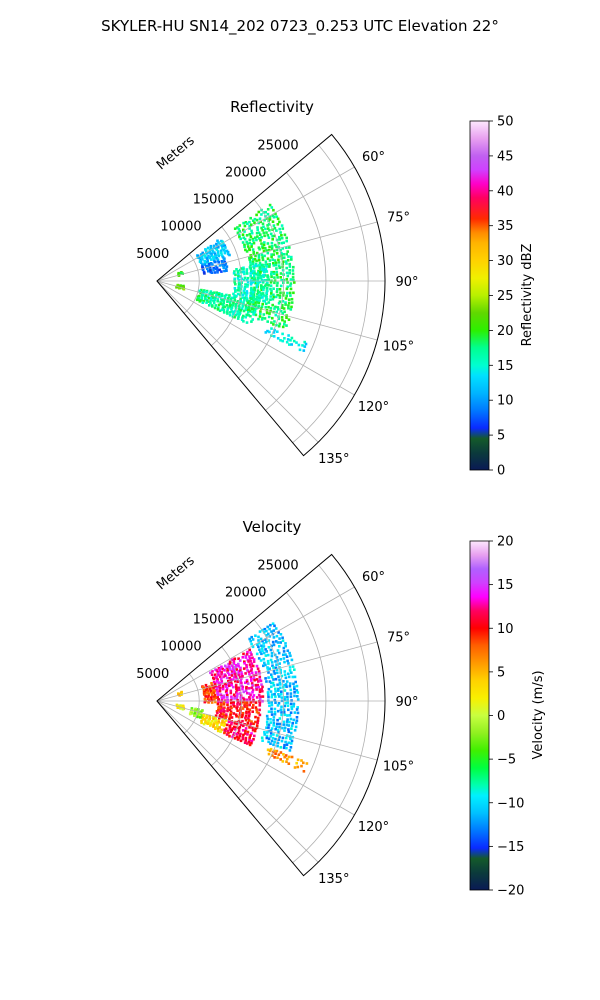  Describe the element at coordinates (505, 156) in the screenshot. I see `colorbar-tick-label: 45` at that location.